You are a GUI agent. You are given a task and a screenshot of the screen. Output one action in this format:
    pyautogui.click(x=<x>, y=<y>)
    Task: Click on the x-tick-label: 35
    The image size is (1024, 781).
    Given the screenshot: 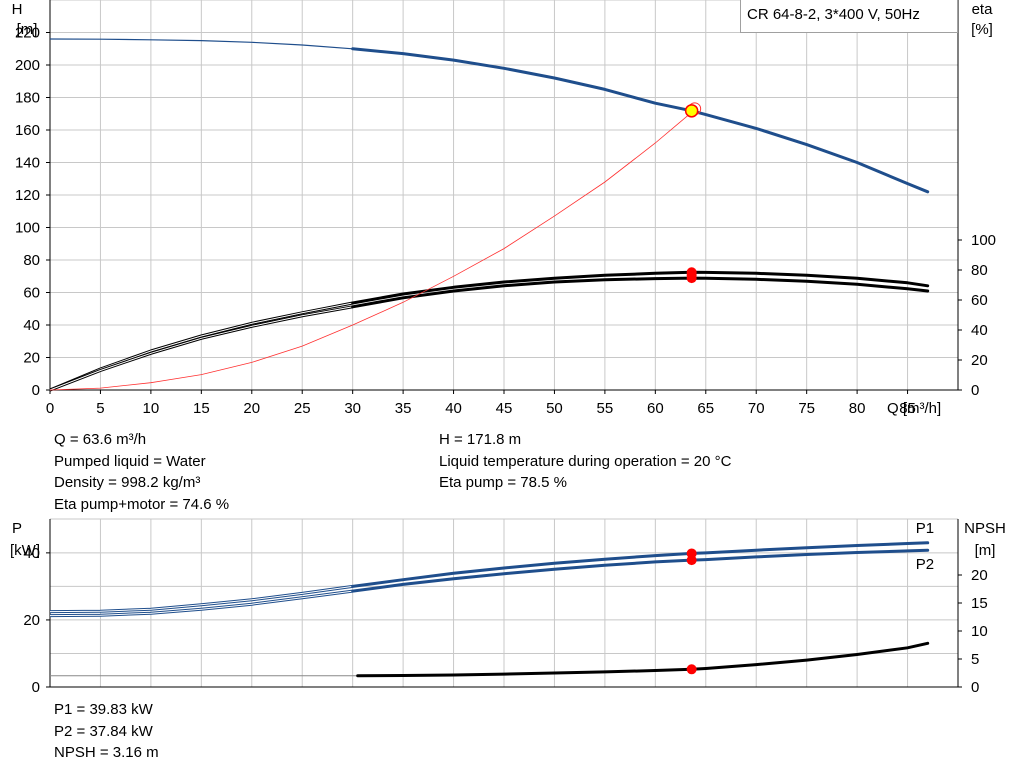 What is the action you would take?
    pyautogui.click(x=403, y=408)
    